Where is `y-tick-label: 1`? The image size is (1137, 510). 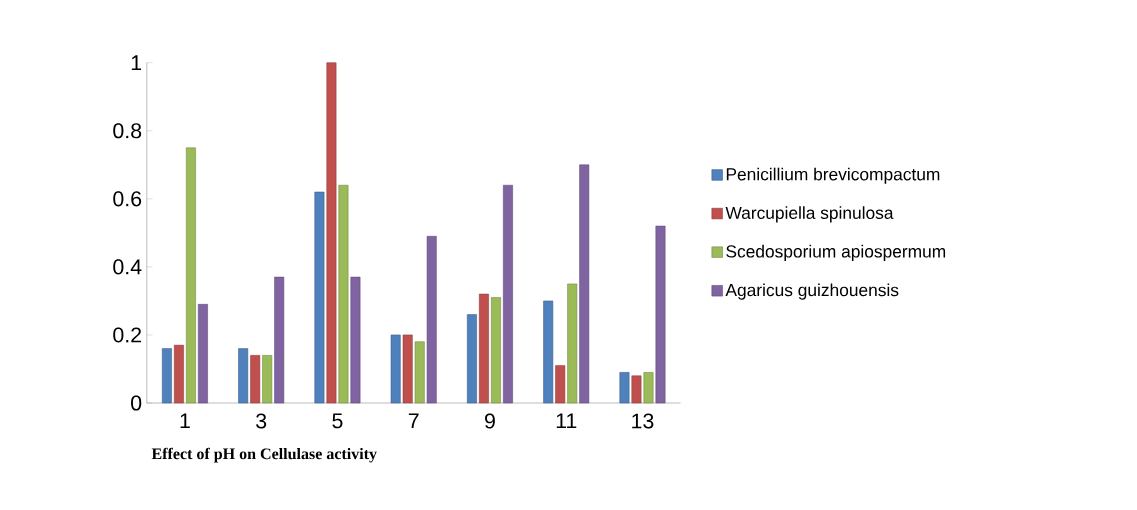 y-tick-label: 1 is located at coordinates (136, 63).